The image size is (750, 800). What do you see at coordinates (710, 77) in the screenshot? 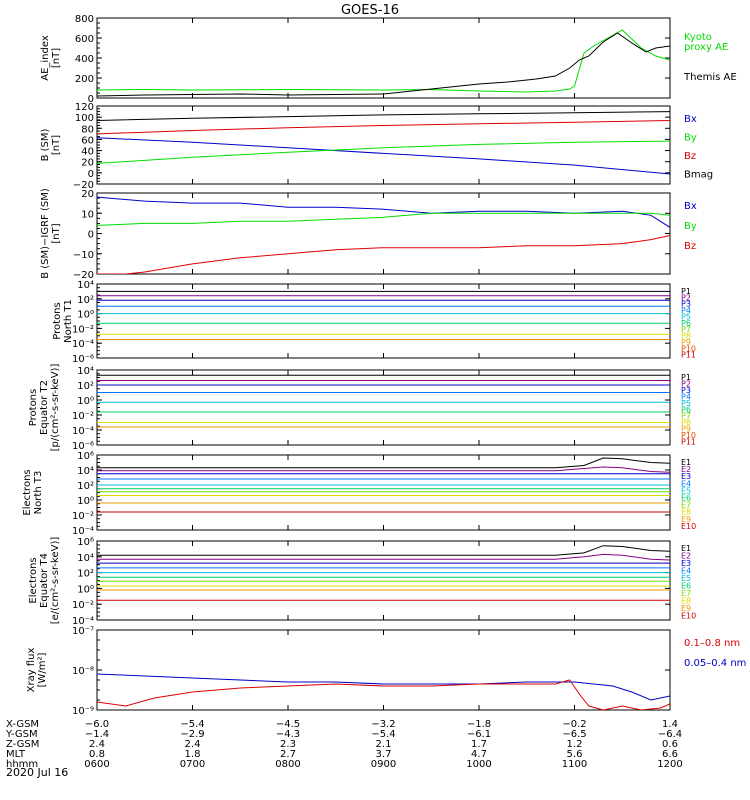
I see `legend-item: Themis AE` at bounding box center [710, 77].